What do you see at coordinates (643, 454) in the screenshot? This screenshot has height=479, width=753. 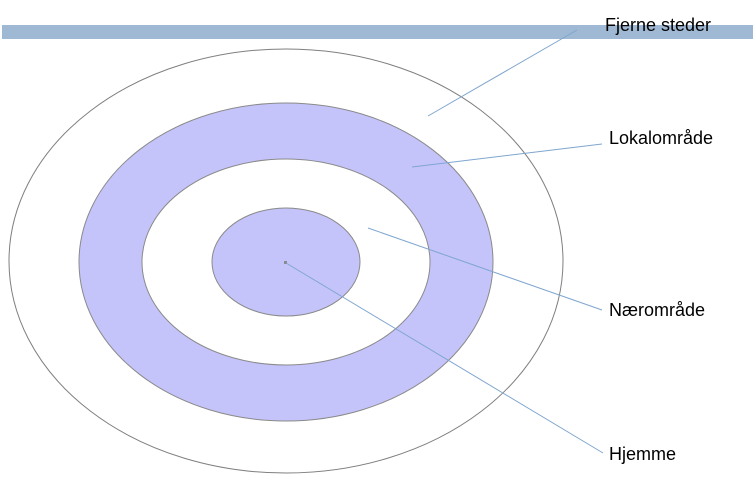 I see `label-home: Hjemme` at bounding box center [643, 454].